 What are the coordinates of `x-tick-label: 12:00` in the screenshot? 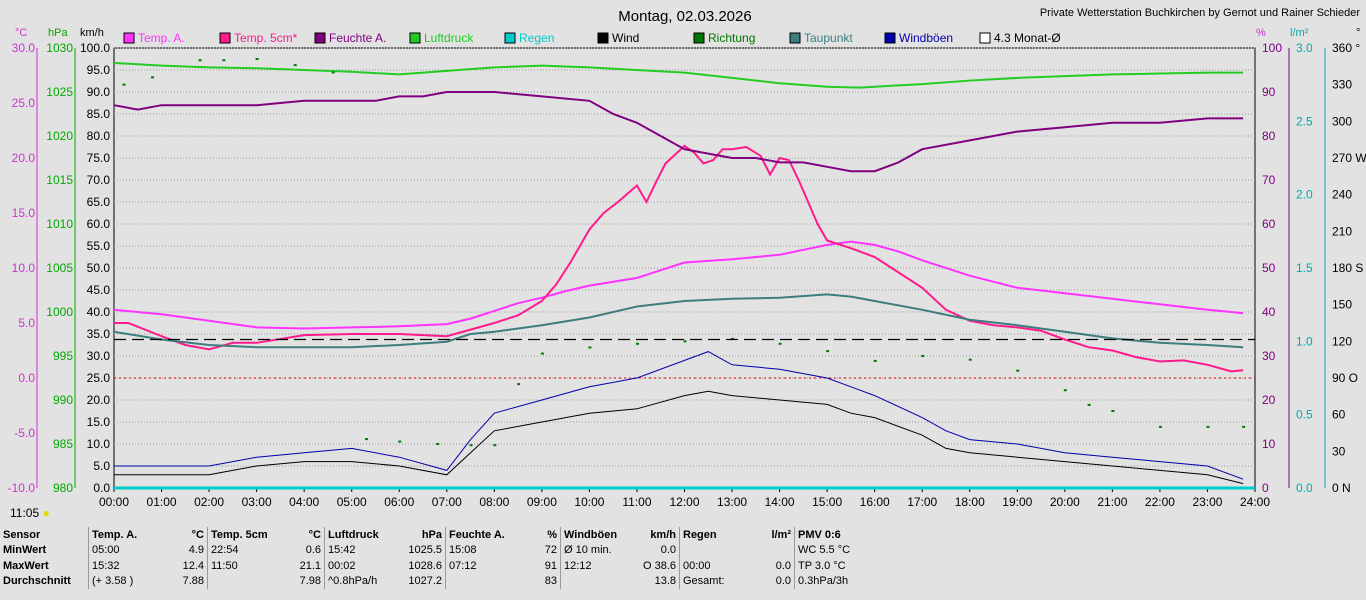 It's located at (684, 502).